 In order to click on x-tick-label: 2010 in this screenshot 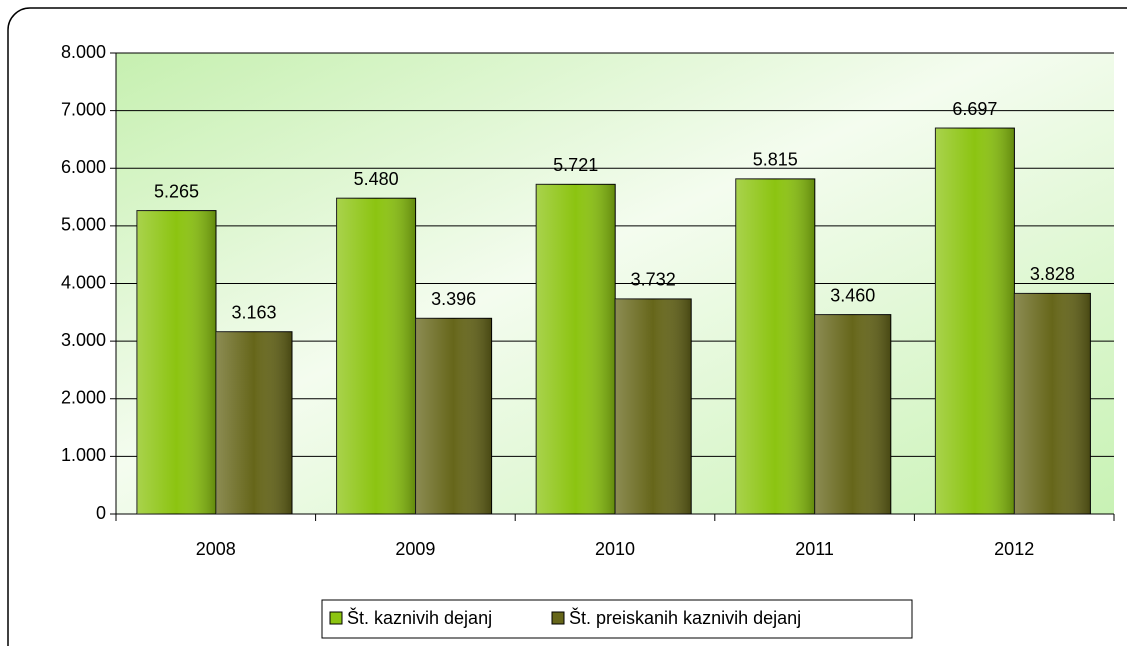, I will do `click(615, 549)`.